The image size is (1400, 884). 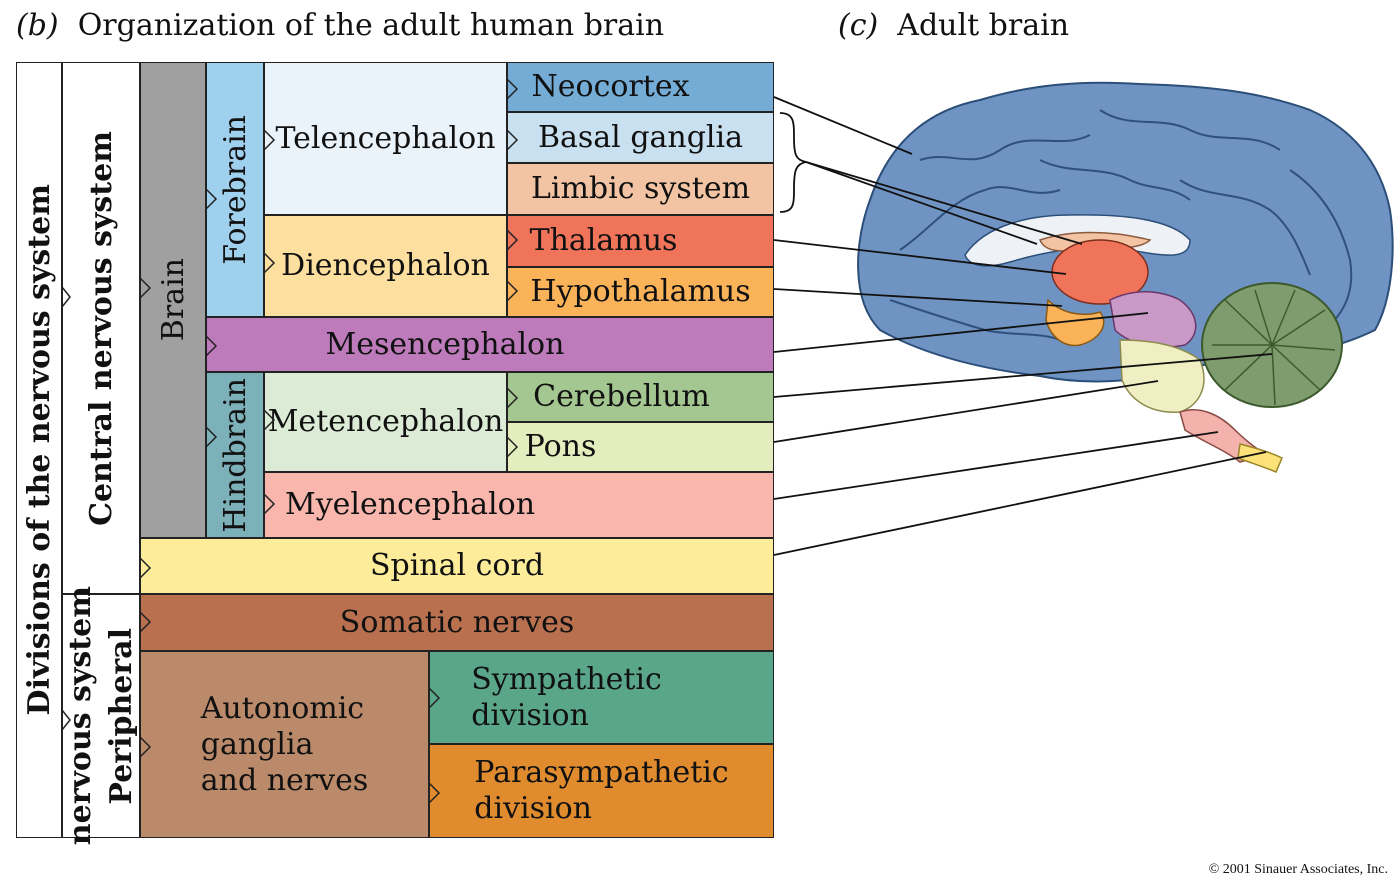 What do you see at coordinates (101, 328) in the screenshot?
I see `cns-column: Central nervous system` at bounding box center [101, 328].